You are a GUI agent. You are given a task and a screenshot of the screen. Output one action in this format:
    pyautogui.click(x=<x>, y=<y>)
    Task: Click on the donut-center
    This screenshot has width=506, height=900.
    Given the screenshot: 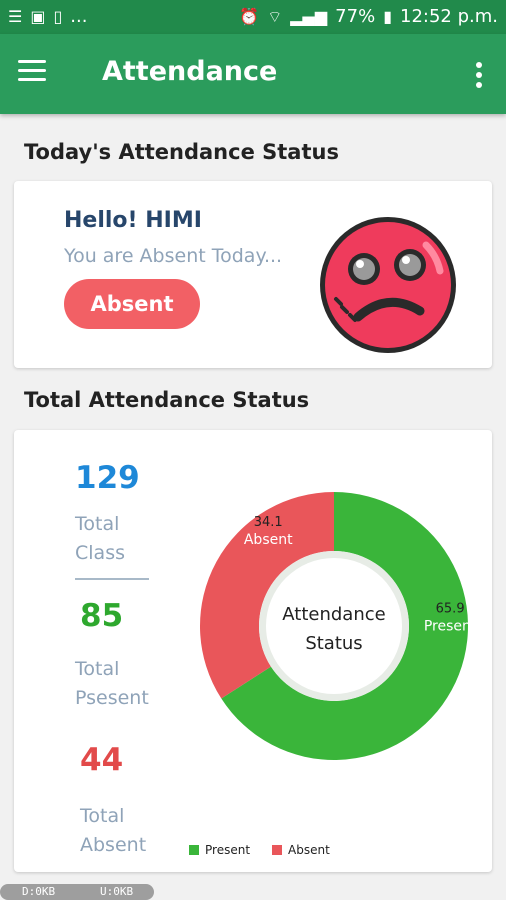 What is the action you would take?
    pyautogui.click(x=334, y=626)
    